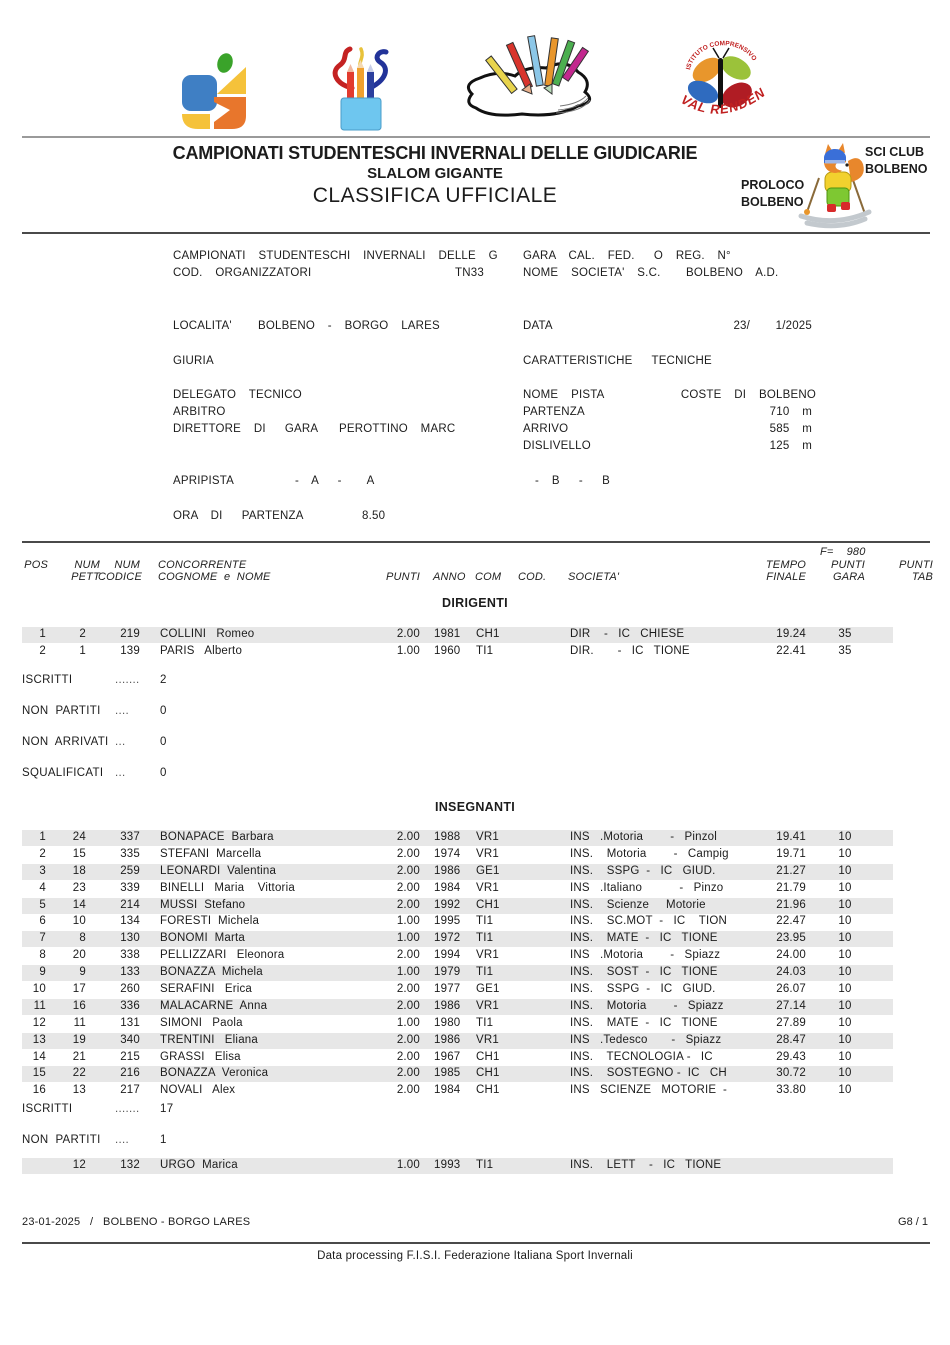 The width and height of the screenshot is (950, 1345). Describe the element at coordinates (651, 273) in the screenshot. I see `nome-societa-line: NOME SOCIETA' S.C. BOLBENO A.D.` at that location.